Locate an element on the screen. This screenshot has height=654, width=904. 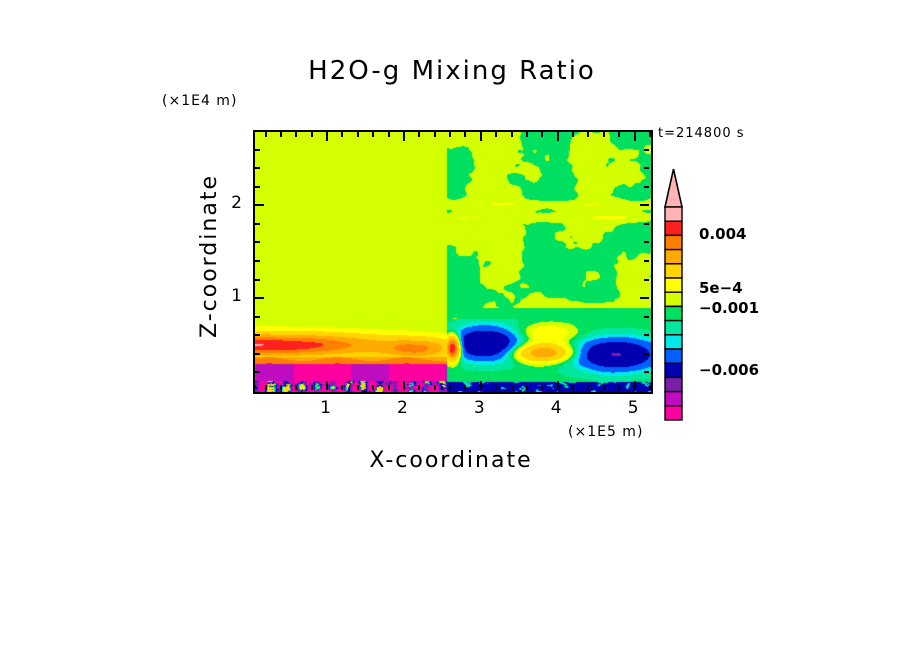
x-tick-label: 2 is located at coordinates (403, 408).